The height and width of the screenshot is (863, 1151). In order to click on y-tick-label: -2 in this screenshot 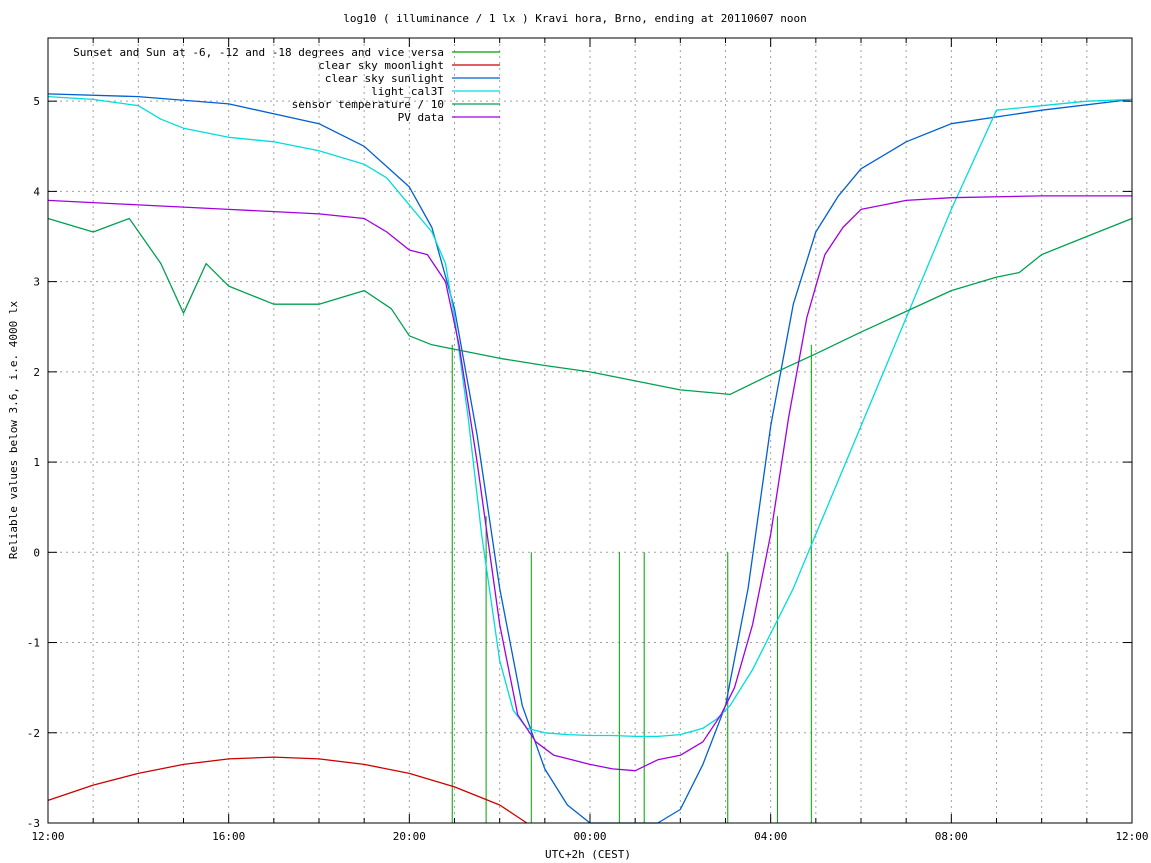, I will do `click(33, 733)`.